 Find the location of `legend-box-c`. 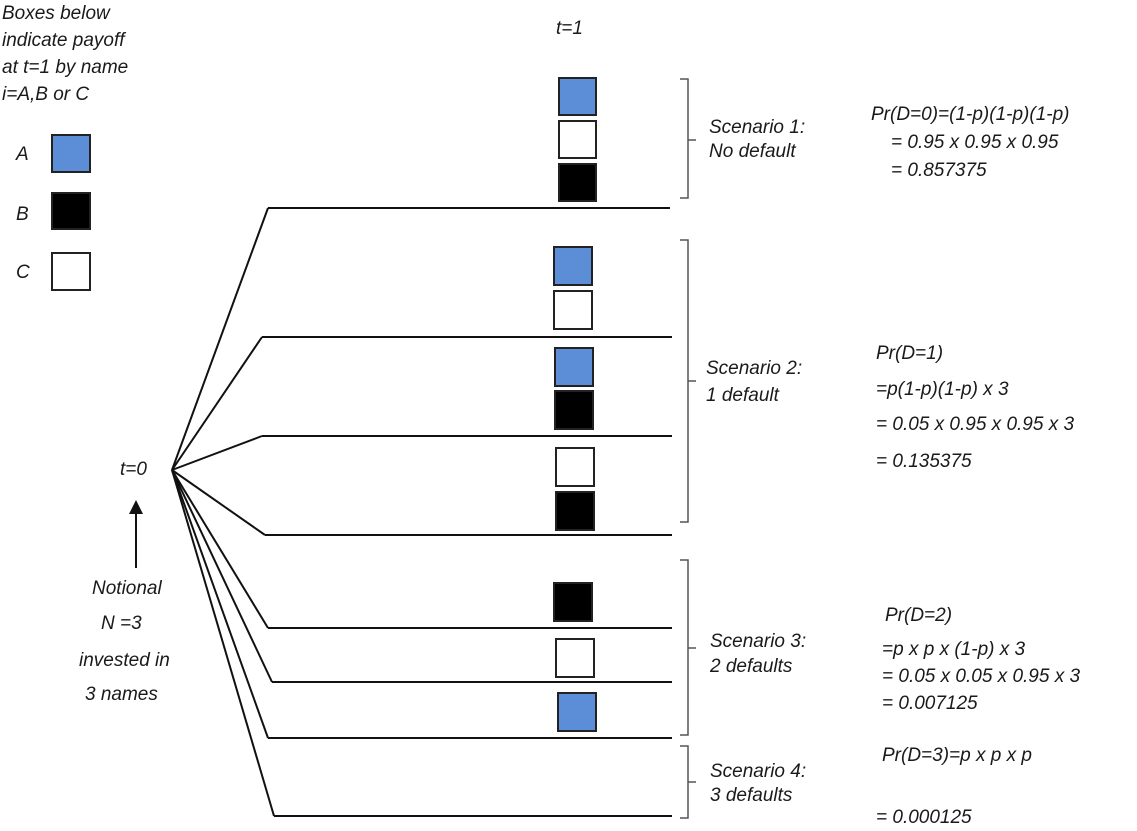

legend-box-c is located at coordinates (71, 271).